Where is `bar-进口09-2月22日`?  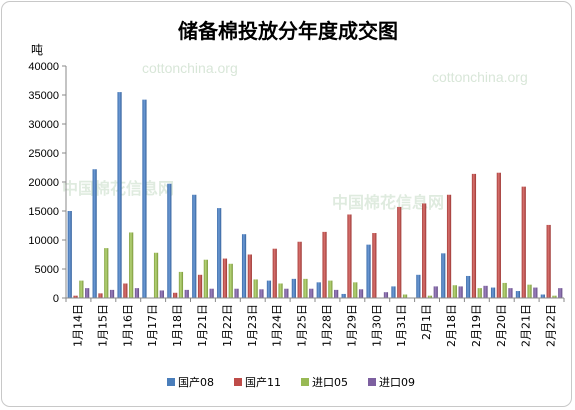 bar-进口09-2月22日 is located at coordinates (560, 293).